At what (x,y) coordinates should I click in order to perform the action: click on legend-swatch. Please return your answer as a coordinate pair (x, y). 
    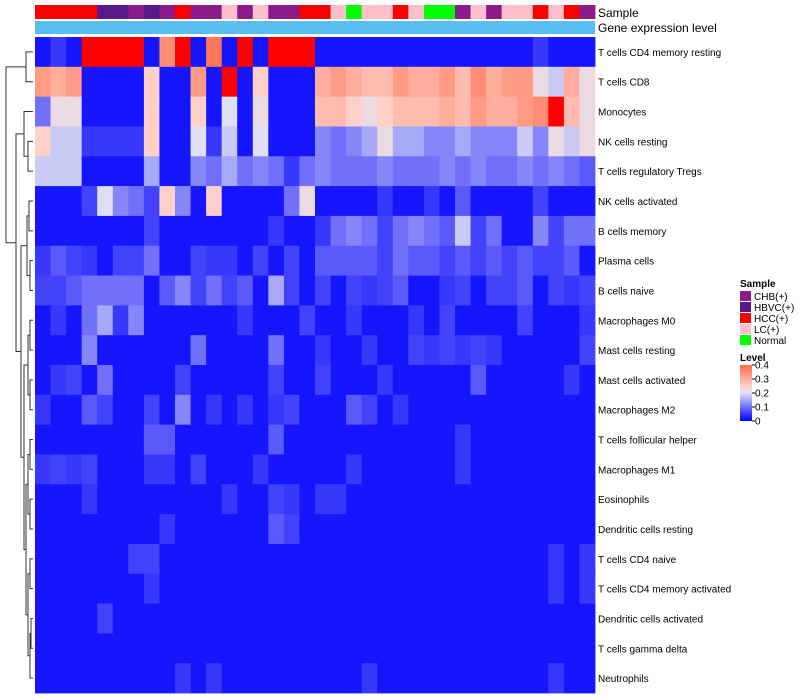
    Looking at the image, I should click on (745, 307).